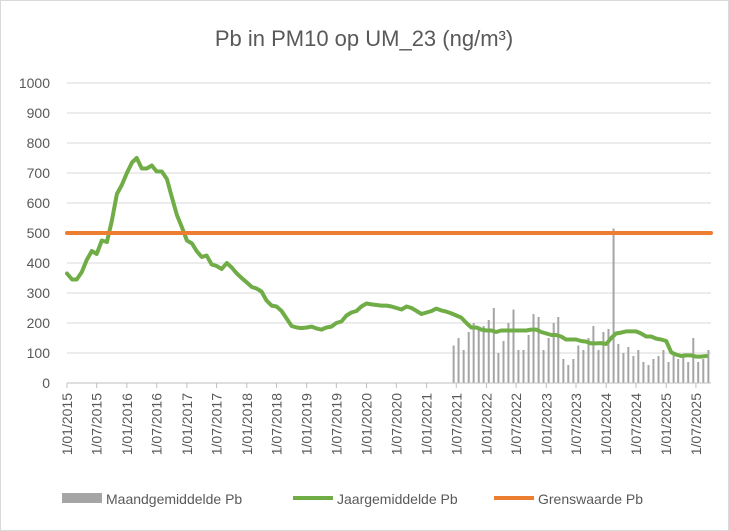  Describe the element at coordinates (606, 424) in the screenshot. I see `x-tick-label: 1/01/2024` at that location.